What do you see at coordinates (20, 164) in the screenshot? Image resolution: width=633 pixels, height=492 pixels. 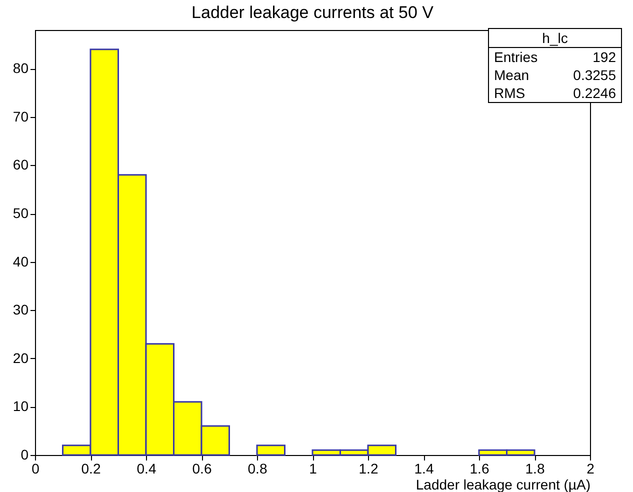 I see `y-tick-label: 60` at bounding box center [20, 164].